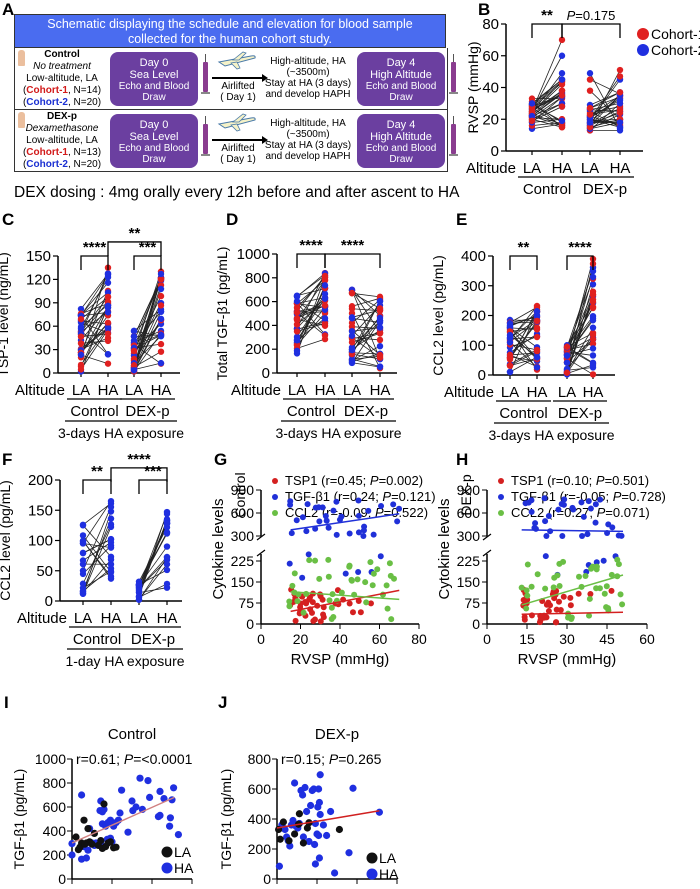 The image size is (700, 889). What do you see at coordinates (38, 279) in the screenshot?
I see `y-tick-label: 120` at bounding box center [38, 279].